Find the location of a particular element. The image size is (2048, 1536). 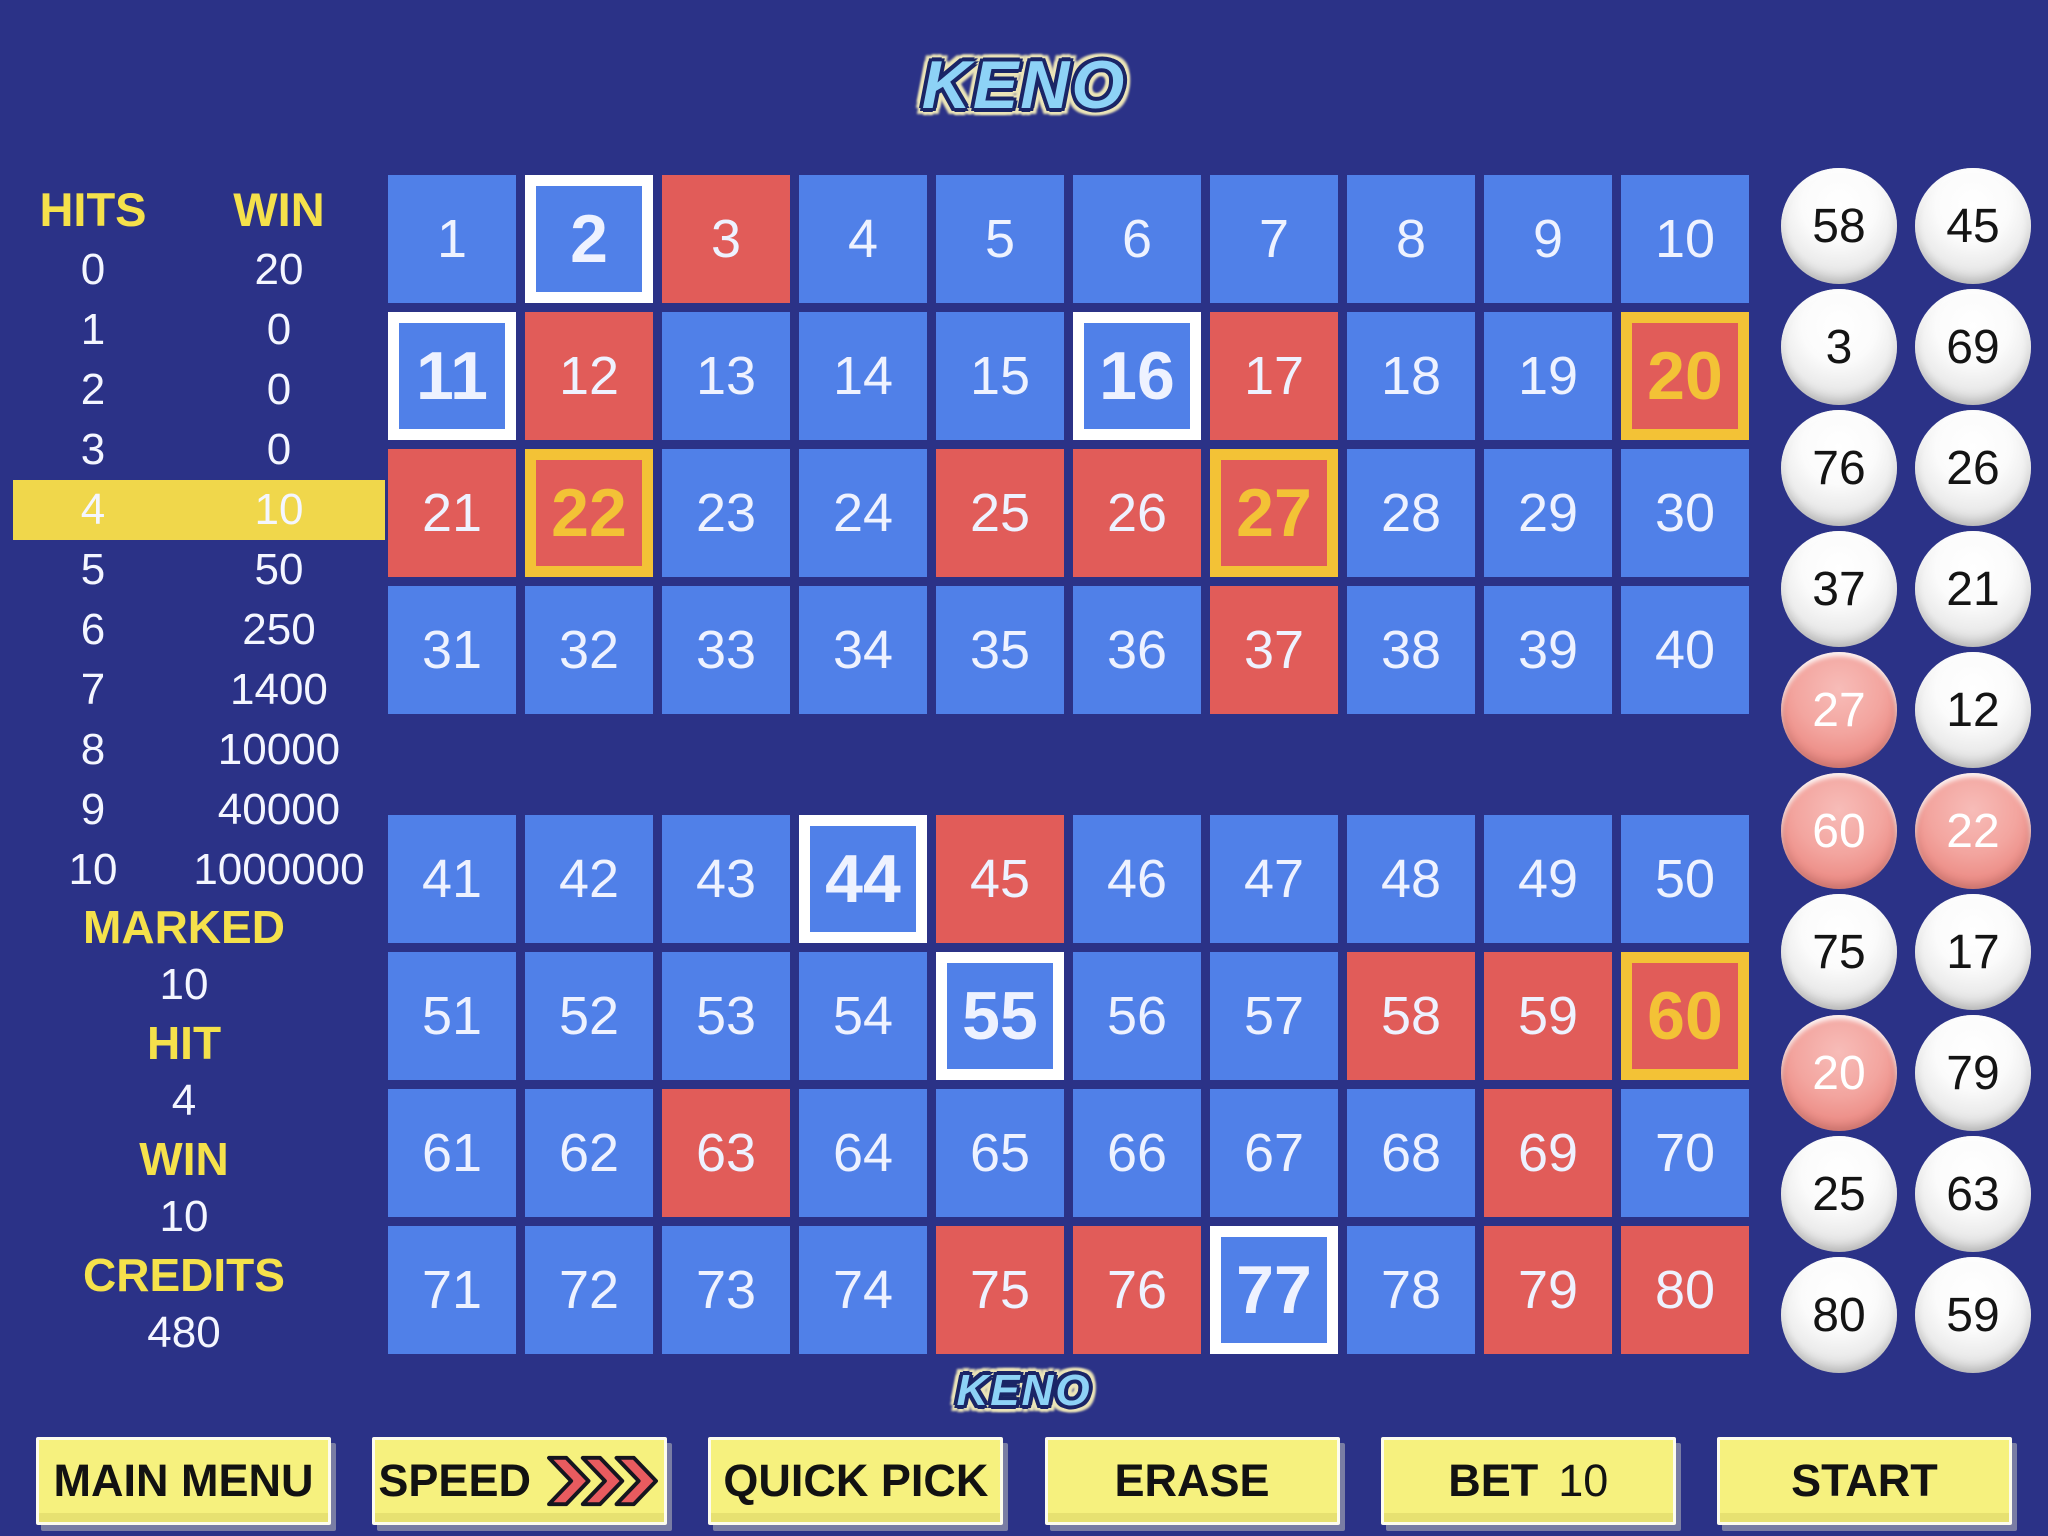

keno-cell-40: 40 is located at coordinates (1685, 650).